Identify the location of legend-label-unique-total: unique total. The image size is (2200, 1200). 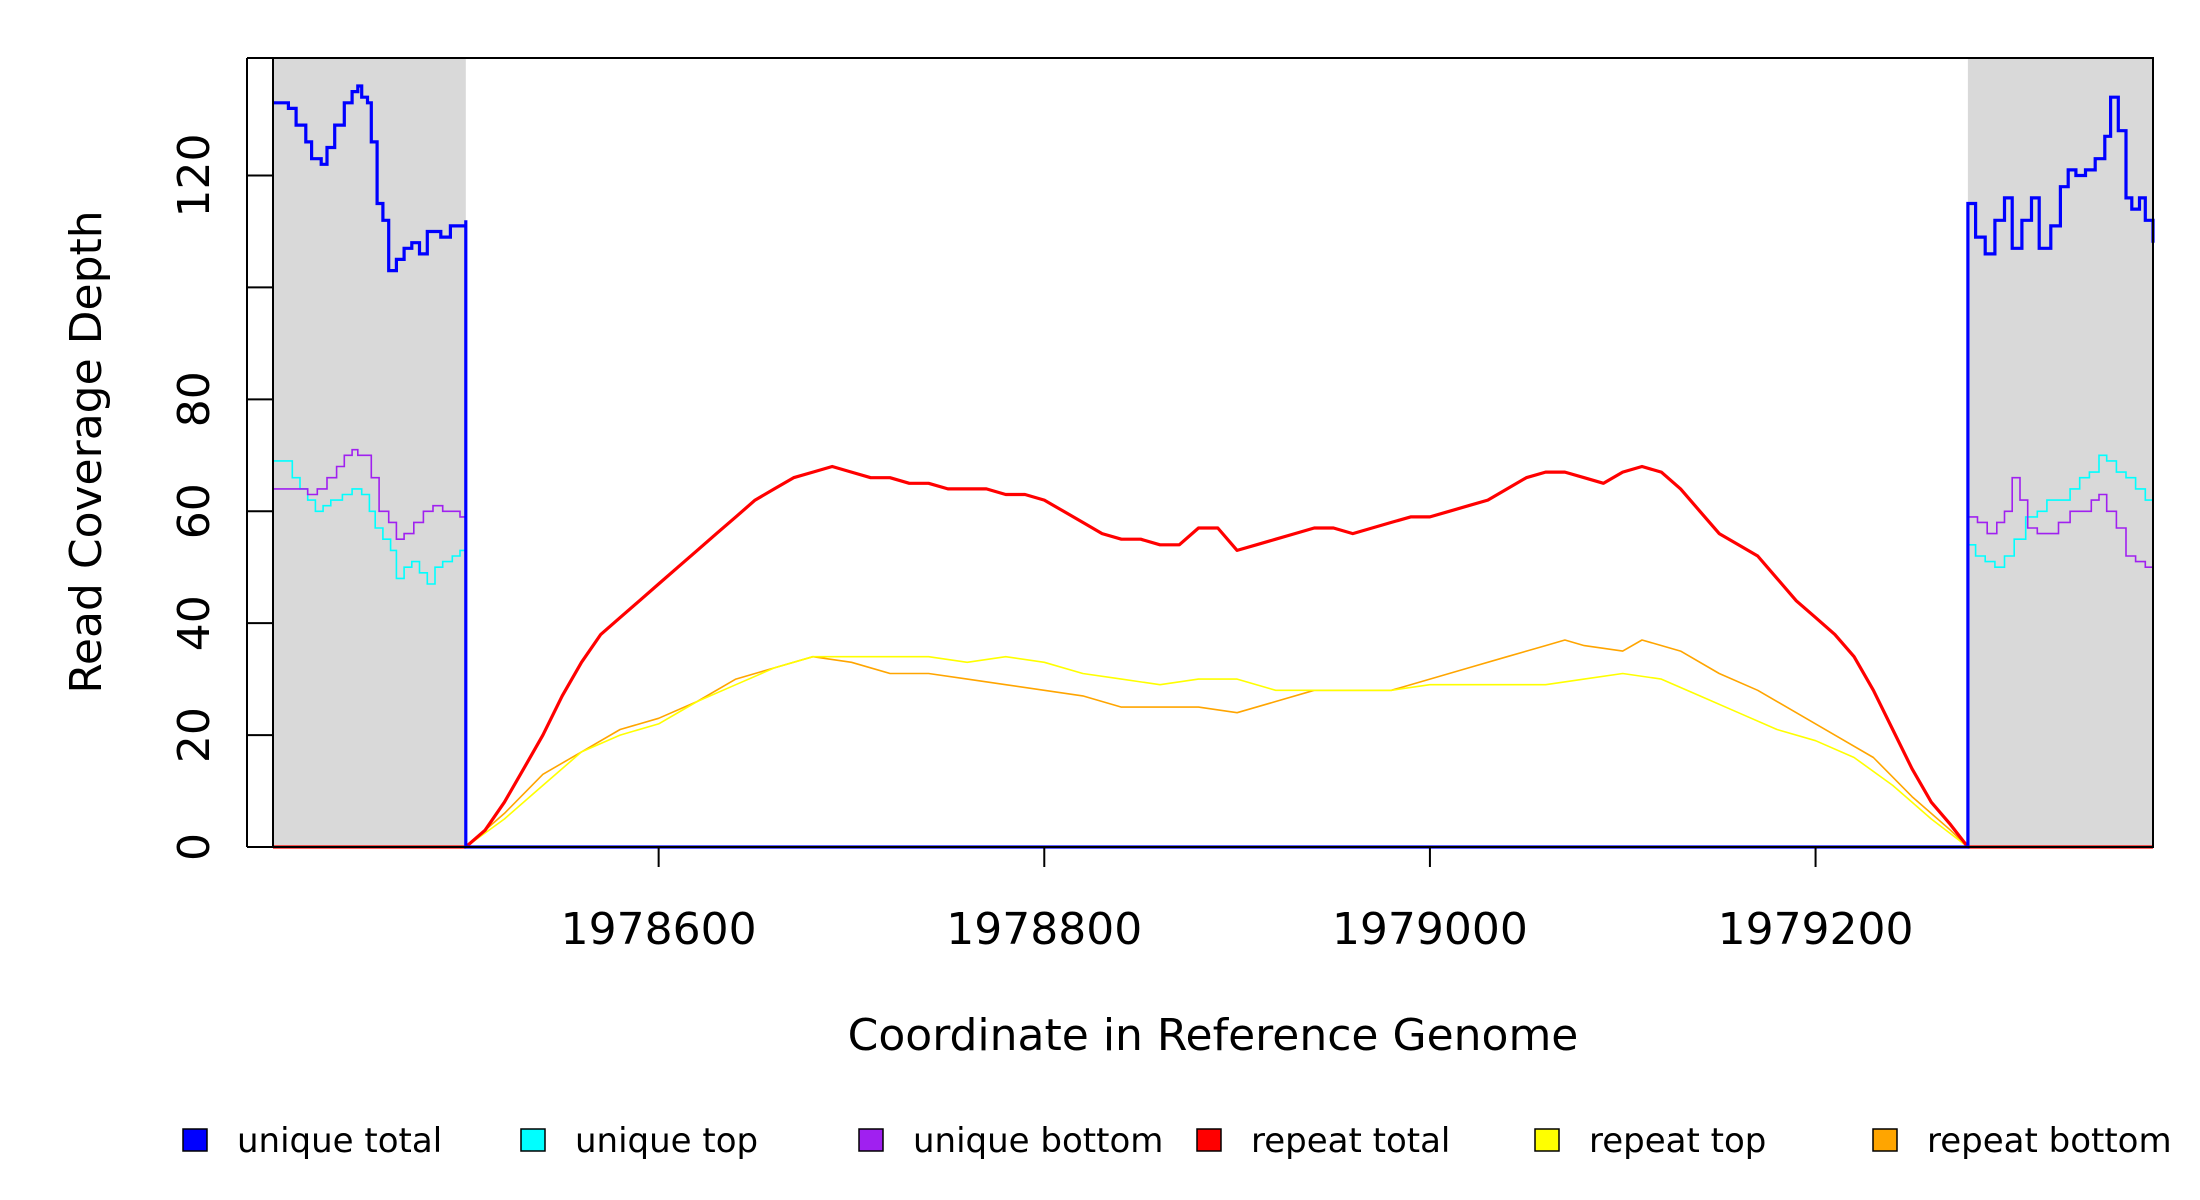
(339, 1141).